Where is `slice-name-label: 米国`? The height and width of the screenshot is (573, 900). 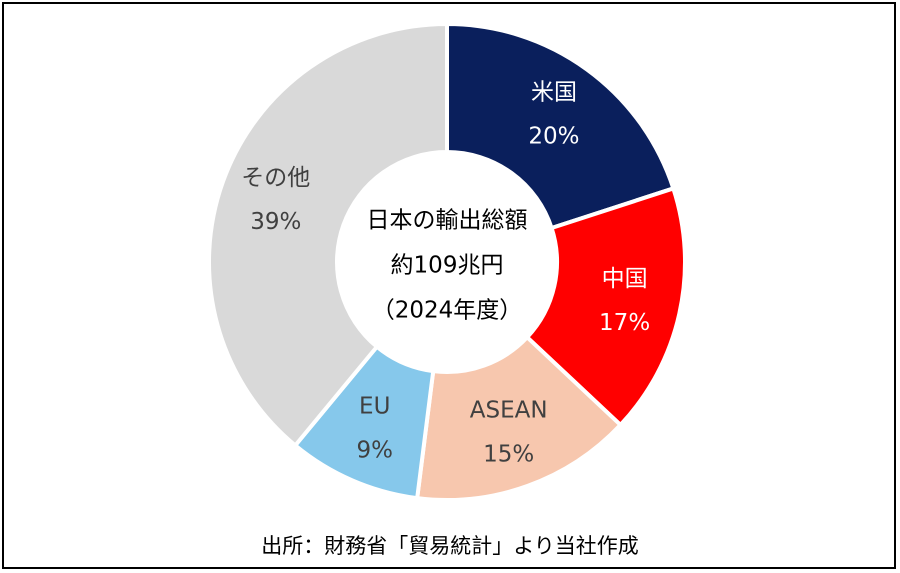 slice-name-label: 米国 is located at coordinates (554, 92).